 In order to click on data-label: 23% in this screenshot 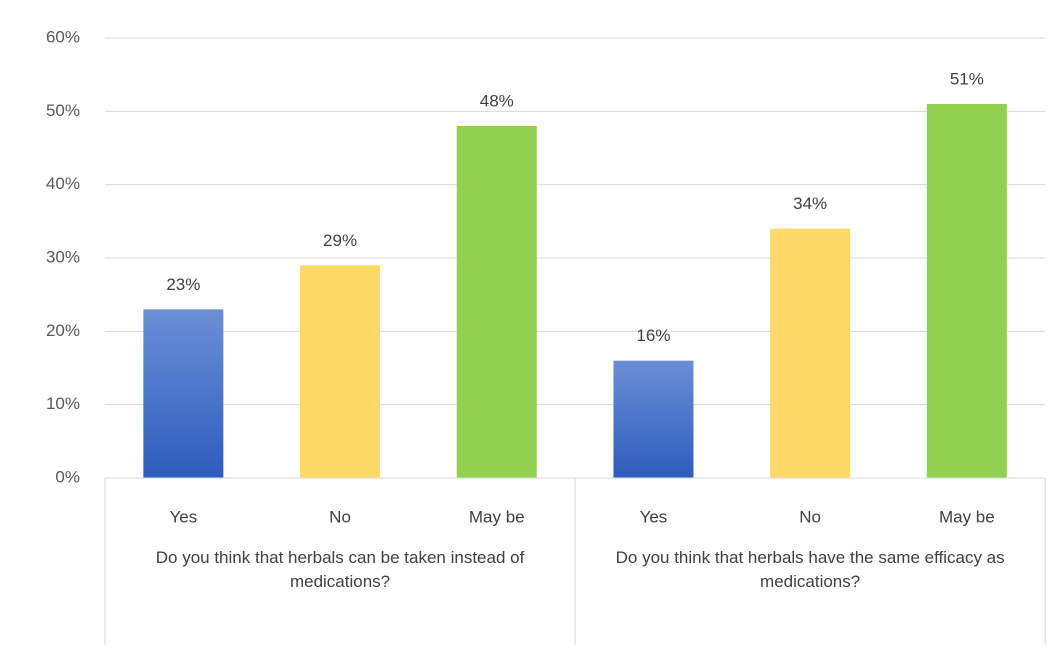, I will do `click(183, 284)`.